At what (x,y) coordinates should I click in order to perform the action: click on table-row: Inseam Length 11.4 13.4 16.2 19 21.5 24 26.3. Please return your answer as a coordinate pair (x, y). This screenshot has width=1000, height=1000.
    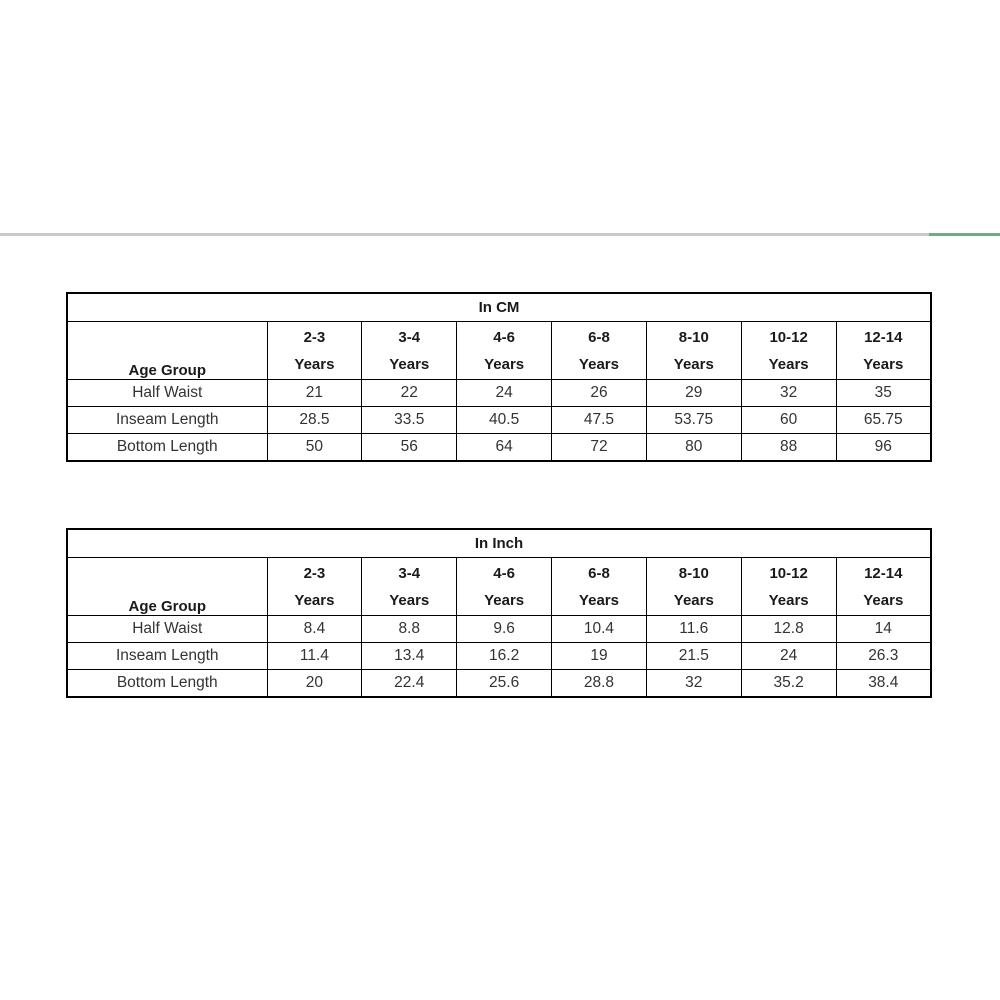
    Looking at the image, I should click on (499, 656).